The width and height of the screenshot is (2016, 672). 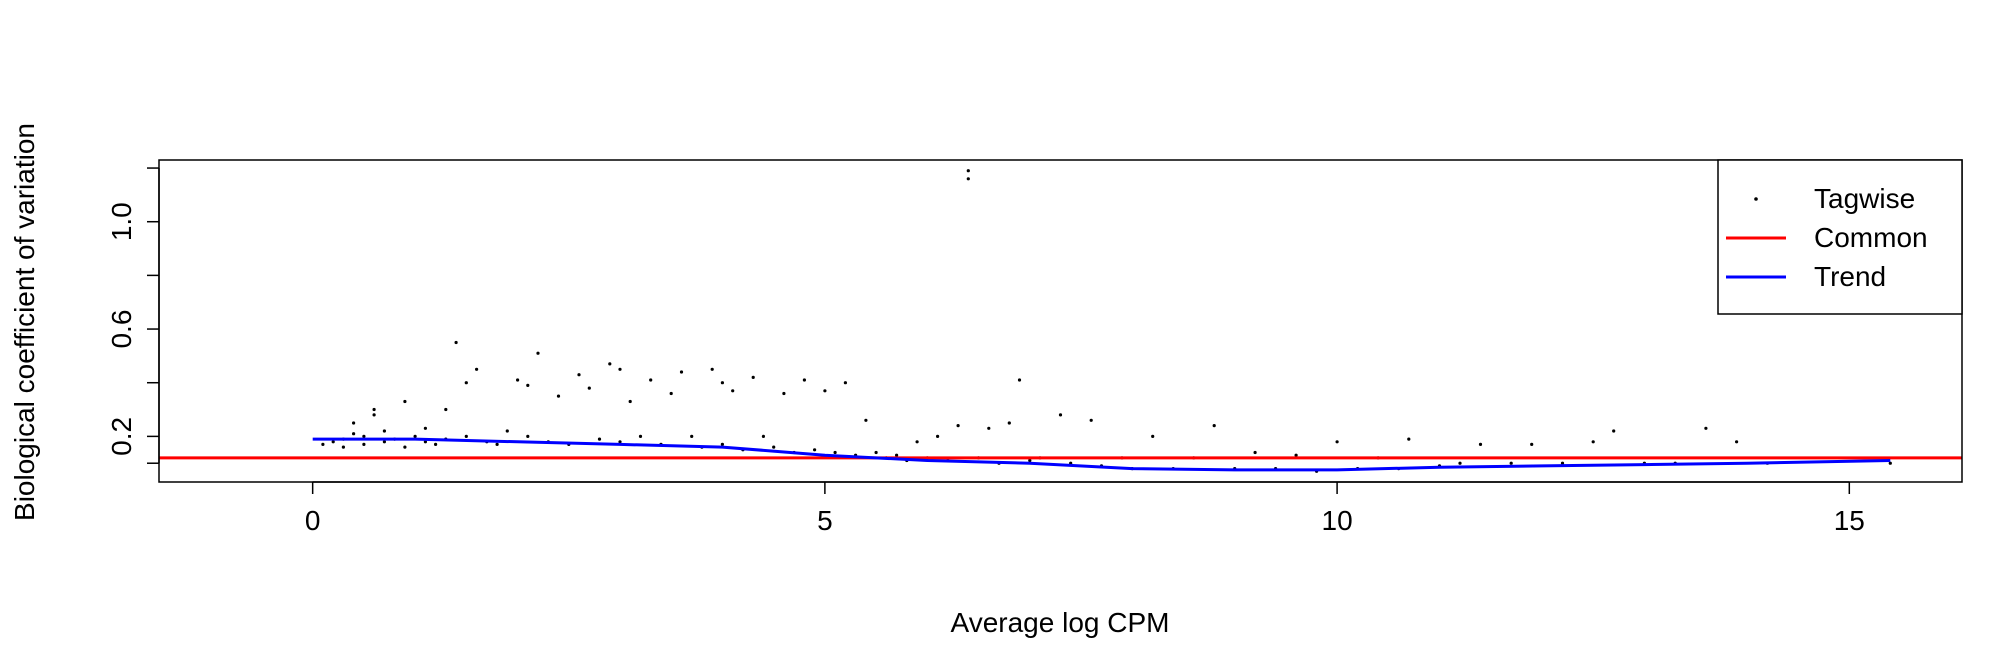 What do you see at coordinates (1756, 199) in the screenshot?
I see `legend-tagwise-marker` at bounding box center [1756, 199].